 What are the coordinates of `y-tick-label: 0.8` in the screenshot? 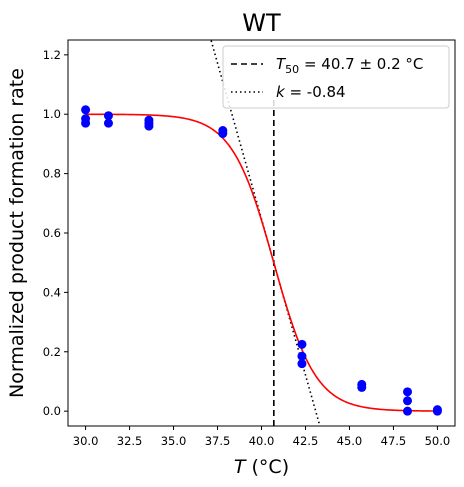 It's located at (52, 174).